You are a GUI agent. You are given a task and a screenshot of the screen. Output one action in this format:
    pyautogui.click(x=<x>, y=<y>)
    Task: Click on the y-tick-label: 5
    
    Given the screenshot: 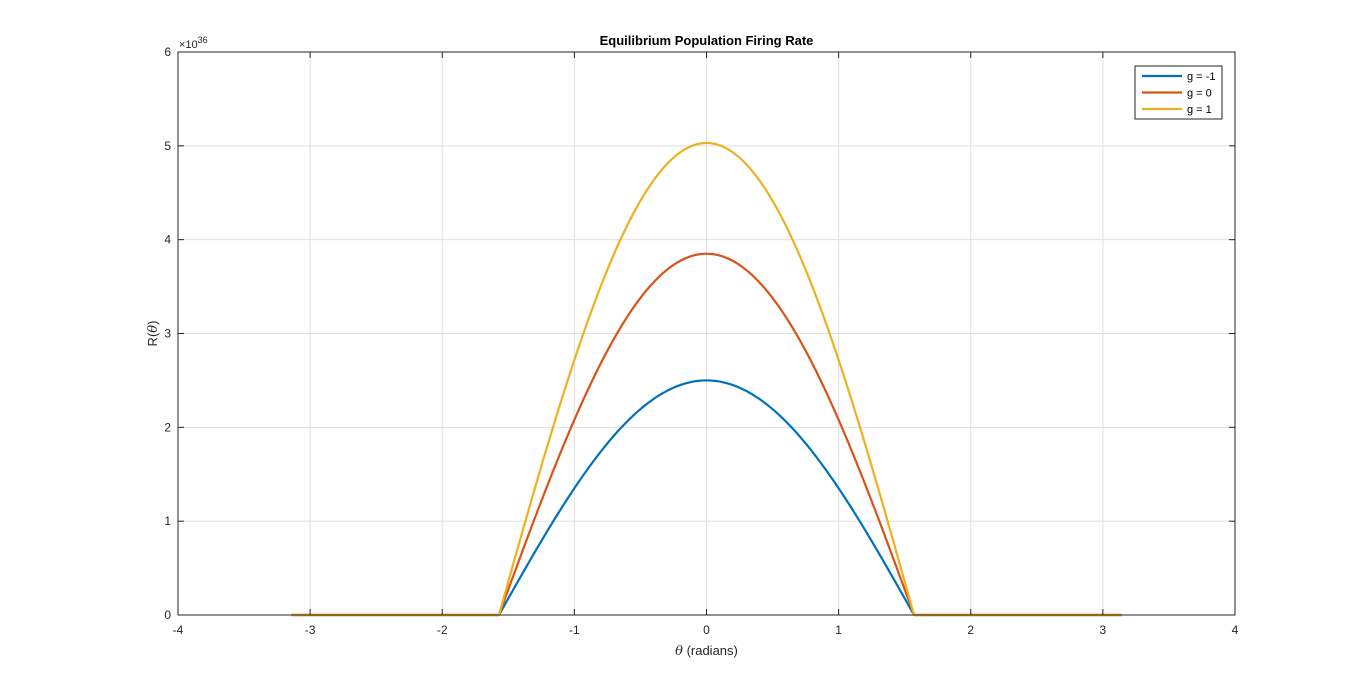 What is the action you would take?
    pyautogui.click(x=167, y=146)
    